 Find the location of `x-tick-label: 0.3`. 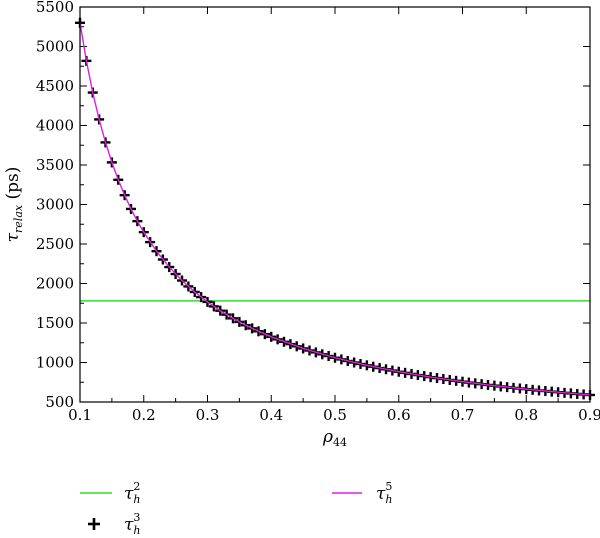

x-tick-label: 0.3 is located at coordinates (208, 415).